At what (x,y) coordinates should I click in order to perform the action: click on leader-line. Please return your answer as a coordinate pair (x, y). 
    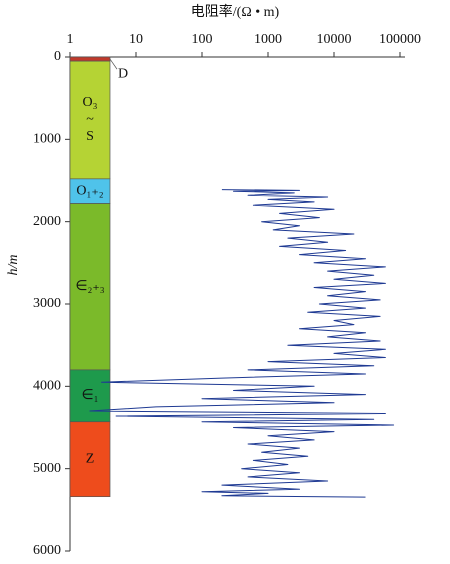
    Looking at the image, I should click on (113, 64).